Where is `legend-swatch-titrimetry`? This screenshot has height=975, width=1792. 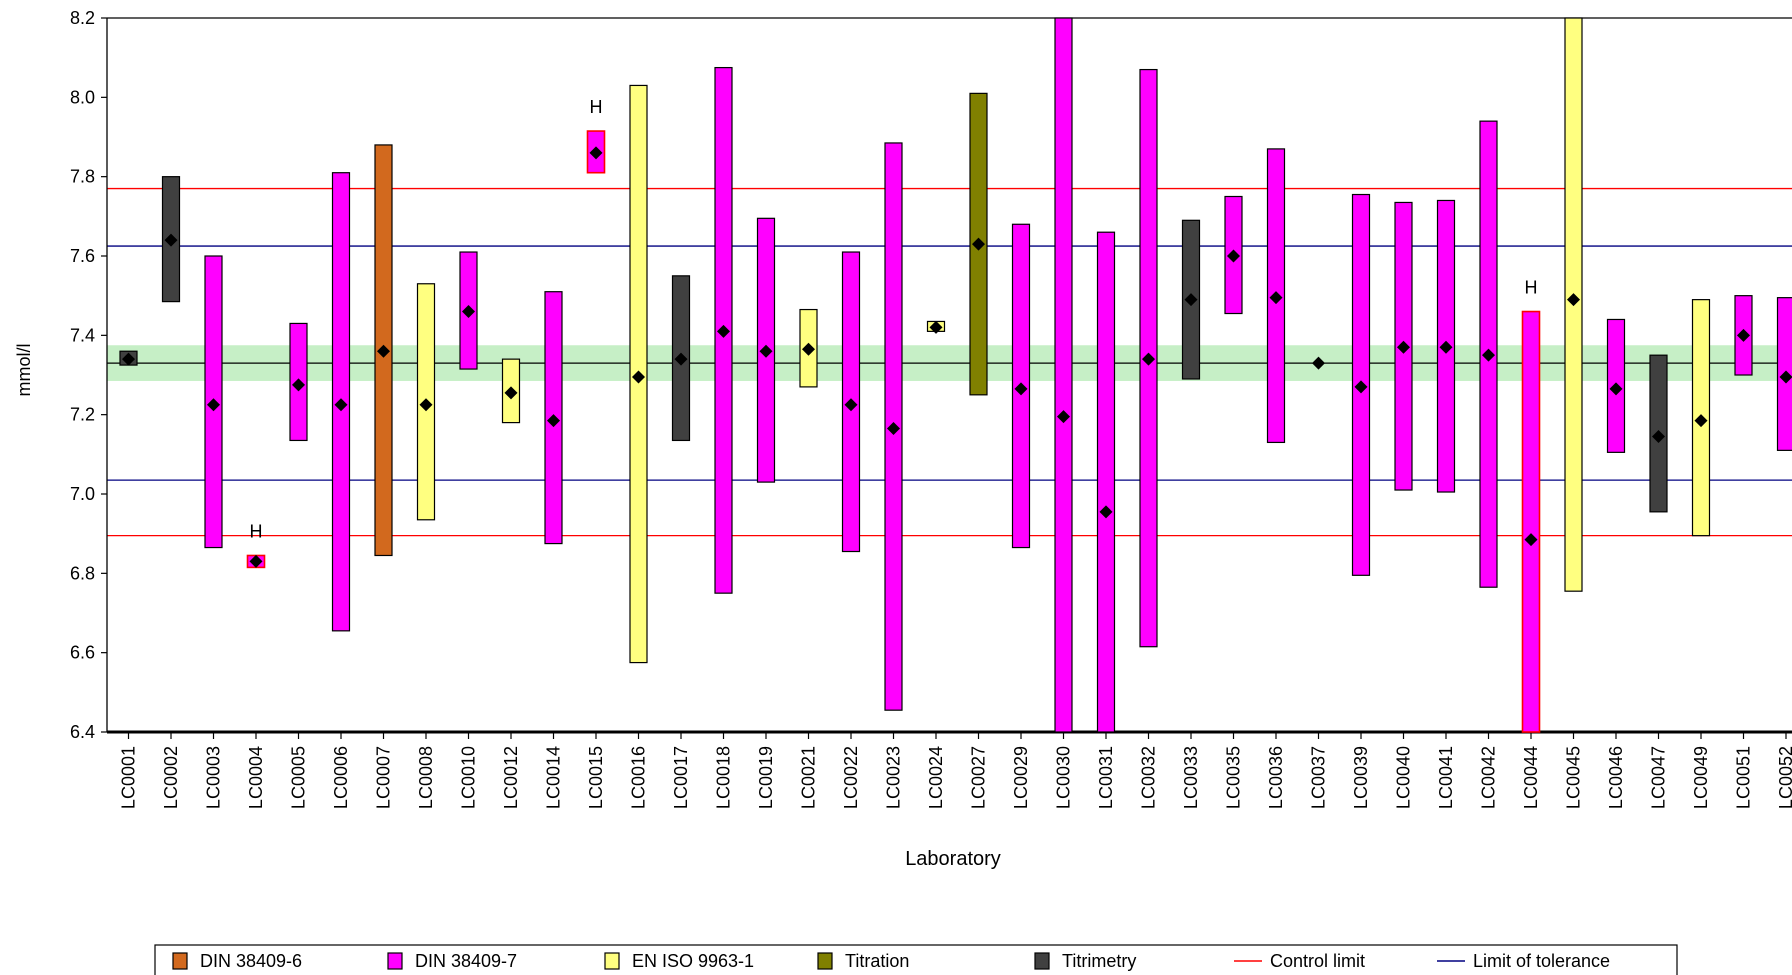 legend-swatch-titrimetry is located at coordinates (1042, 961).